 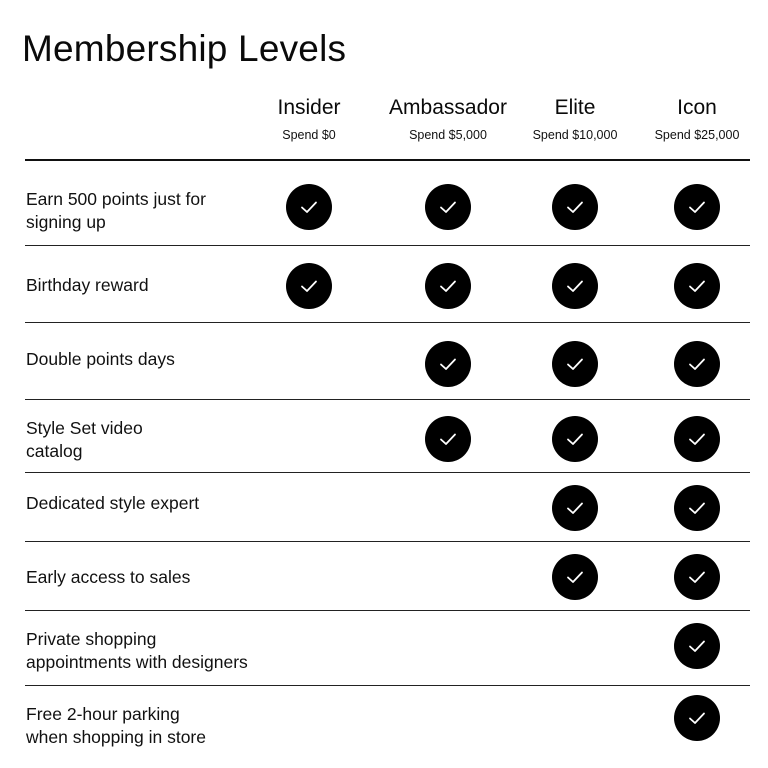 I want to click on page-title: Membership Levels, so click(x=184, y=48).